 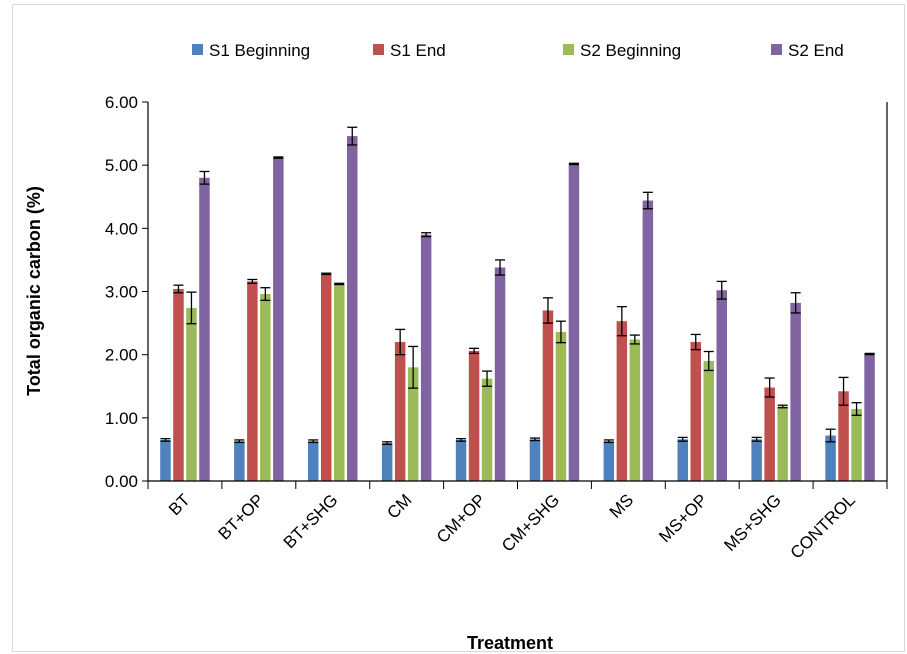 What do you see at coordinates (121, 102) in the screenshot?
I see `y-tick-label: 6.00` at bounding box center [121, 102].